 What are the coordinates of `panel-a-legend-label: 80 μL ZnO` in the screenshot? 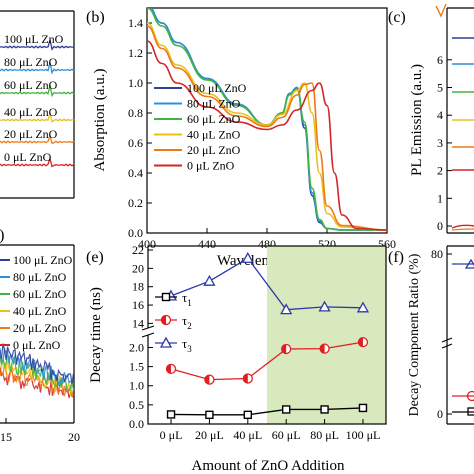 It's located at (31, 62).